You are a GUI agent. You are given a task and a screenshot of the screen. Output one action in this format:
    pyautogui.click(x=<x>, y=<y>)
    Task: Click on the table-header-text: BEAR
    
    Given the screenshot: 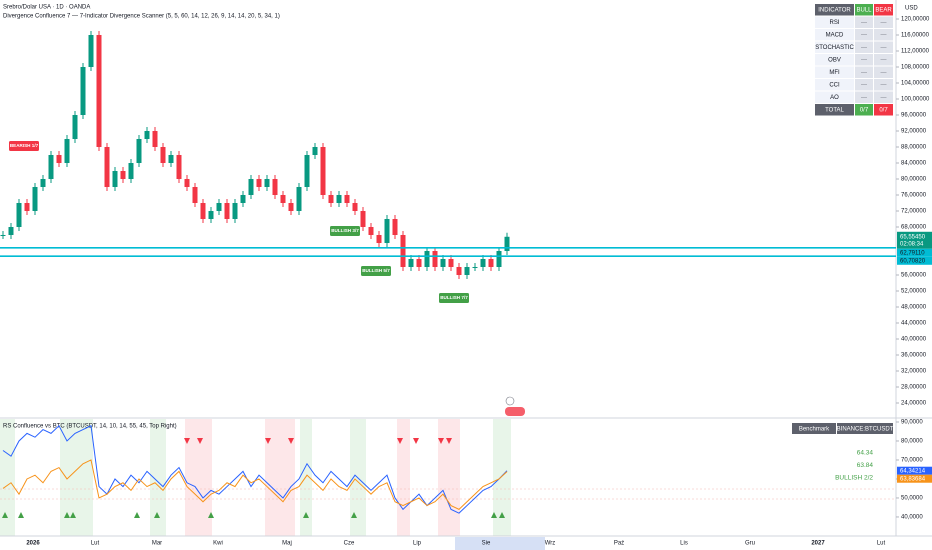 What is the action you would take?
    pyautogui.click(x=883, y=11)
    